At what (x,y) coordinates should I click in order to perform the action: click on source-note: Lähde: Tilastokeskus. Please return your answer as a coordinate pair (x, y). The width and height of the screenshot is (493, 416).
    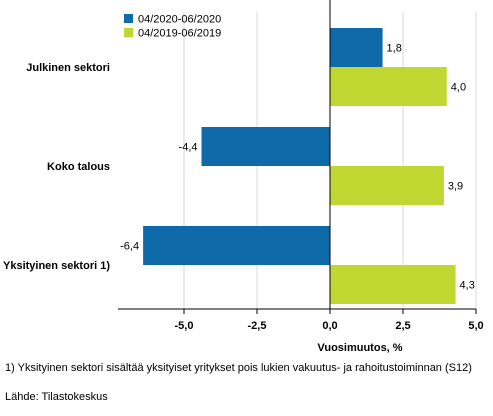
    Looking at the image, I should click on (56, 397).